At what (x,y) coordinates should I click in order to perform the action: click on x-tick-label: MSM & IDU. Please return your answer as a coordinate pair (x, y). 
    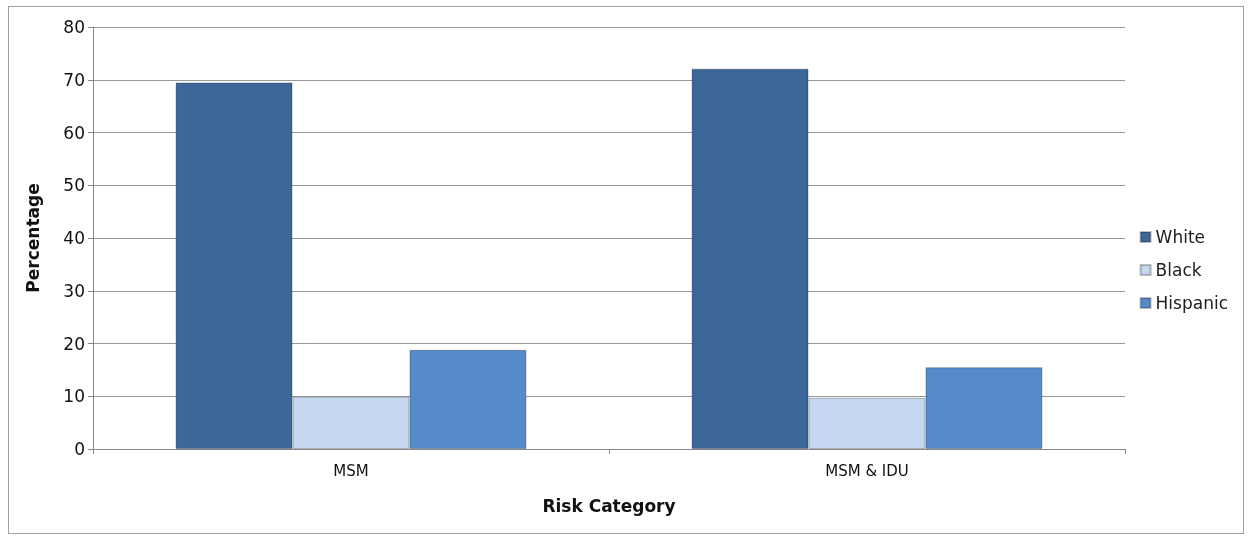
    Looking at the image, I should click on (867, 470).